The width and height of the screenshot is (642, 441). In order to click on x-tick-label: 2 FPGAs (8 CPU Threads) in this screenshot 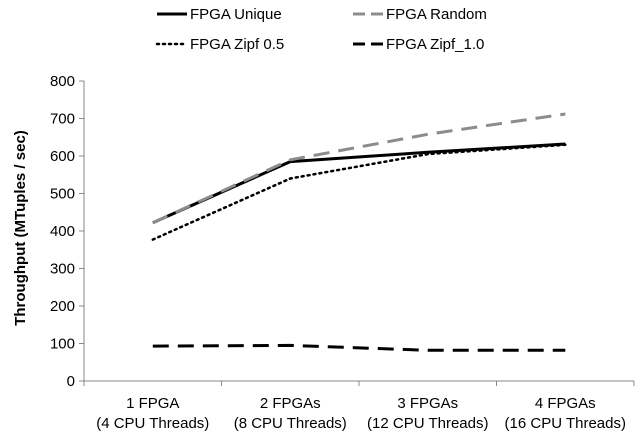, I will do `click(290, 413)`.